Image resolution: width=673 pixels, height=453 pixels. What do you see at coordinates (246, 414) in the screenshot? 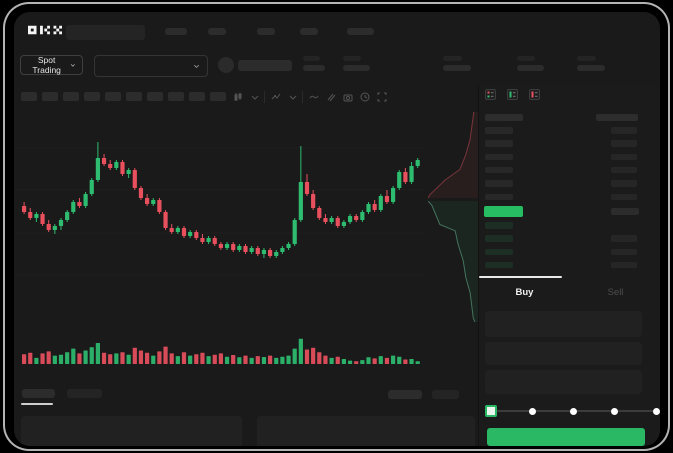
I see `bottom-section` at bounding box center [246, 414].